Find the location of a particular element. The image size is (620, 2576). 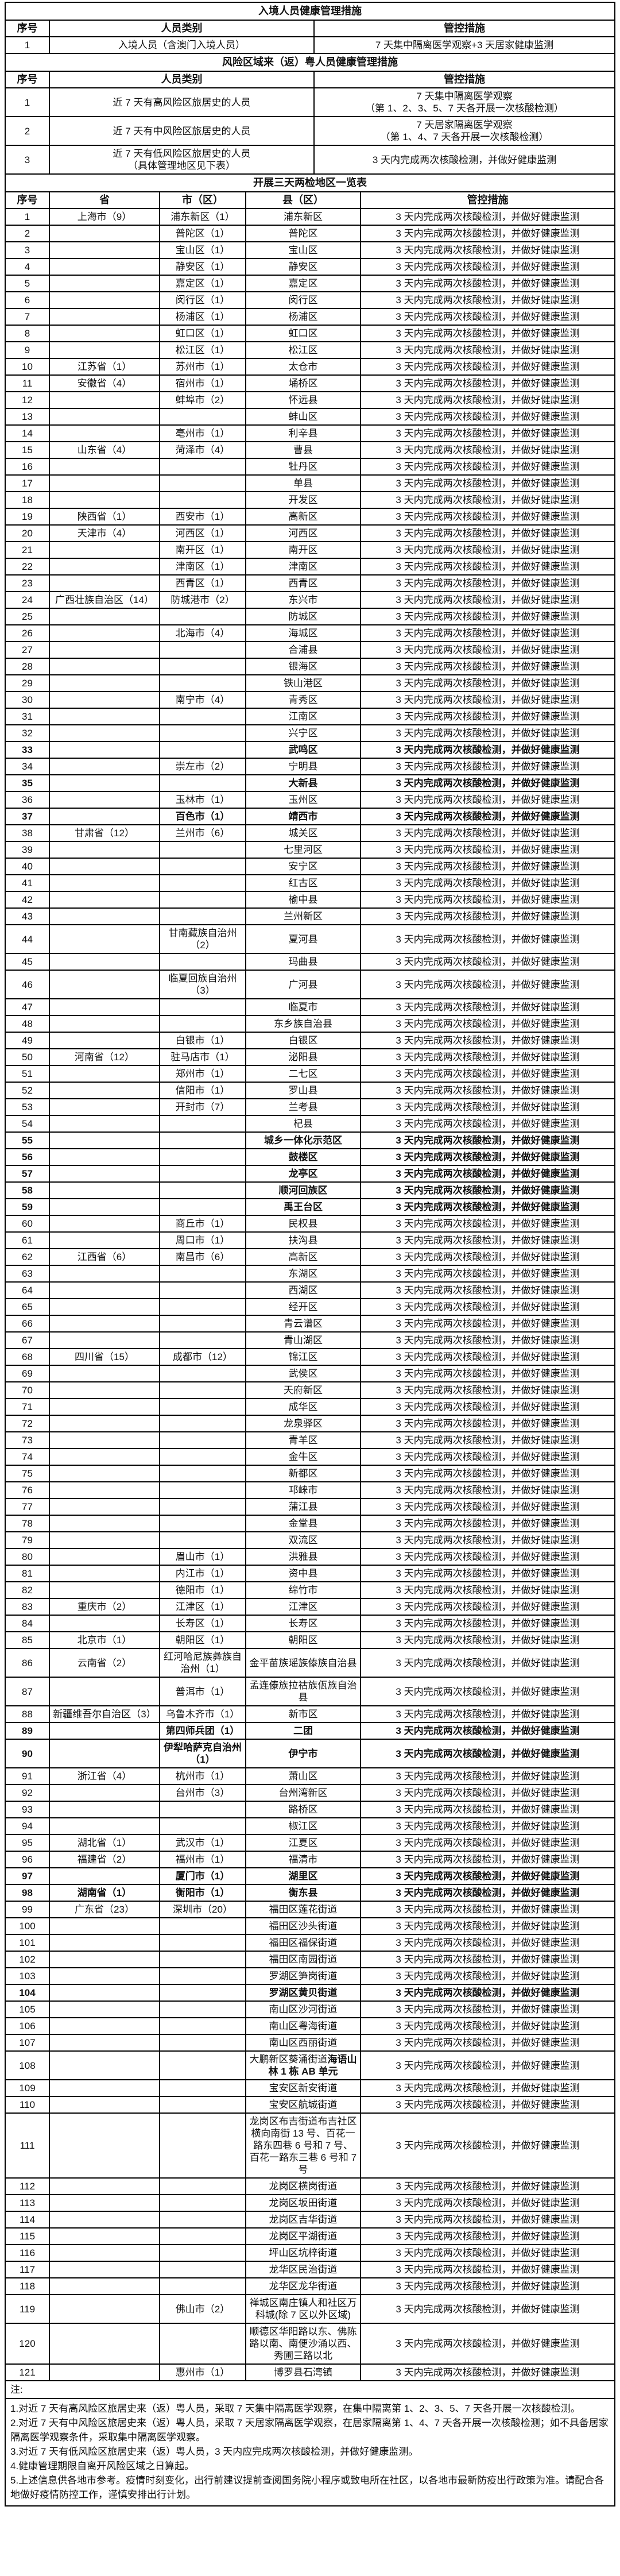

city-cell: 郑州市（1） is located at coordinates (202, 1074).